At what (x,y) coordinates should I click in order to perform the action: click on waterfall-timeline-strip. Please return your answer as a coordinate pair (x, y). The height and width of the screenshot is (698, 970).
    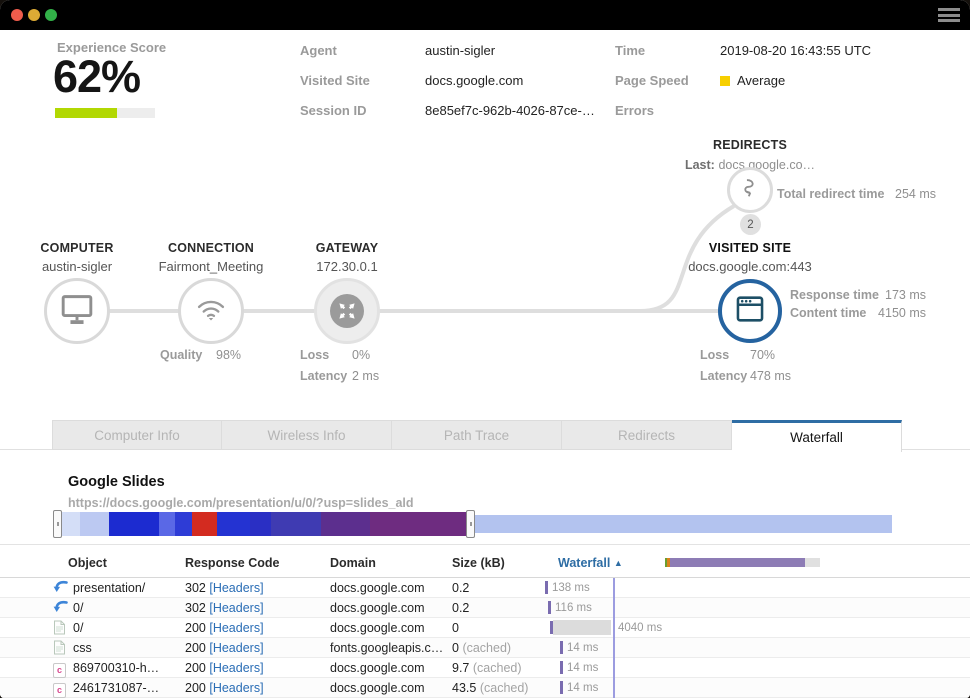
    Looking at the image, I should click on (472, 524).